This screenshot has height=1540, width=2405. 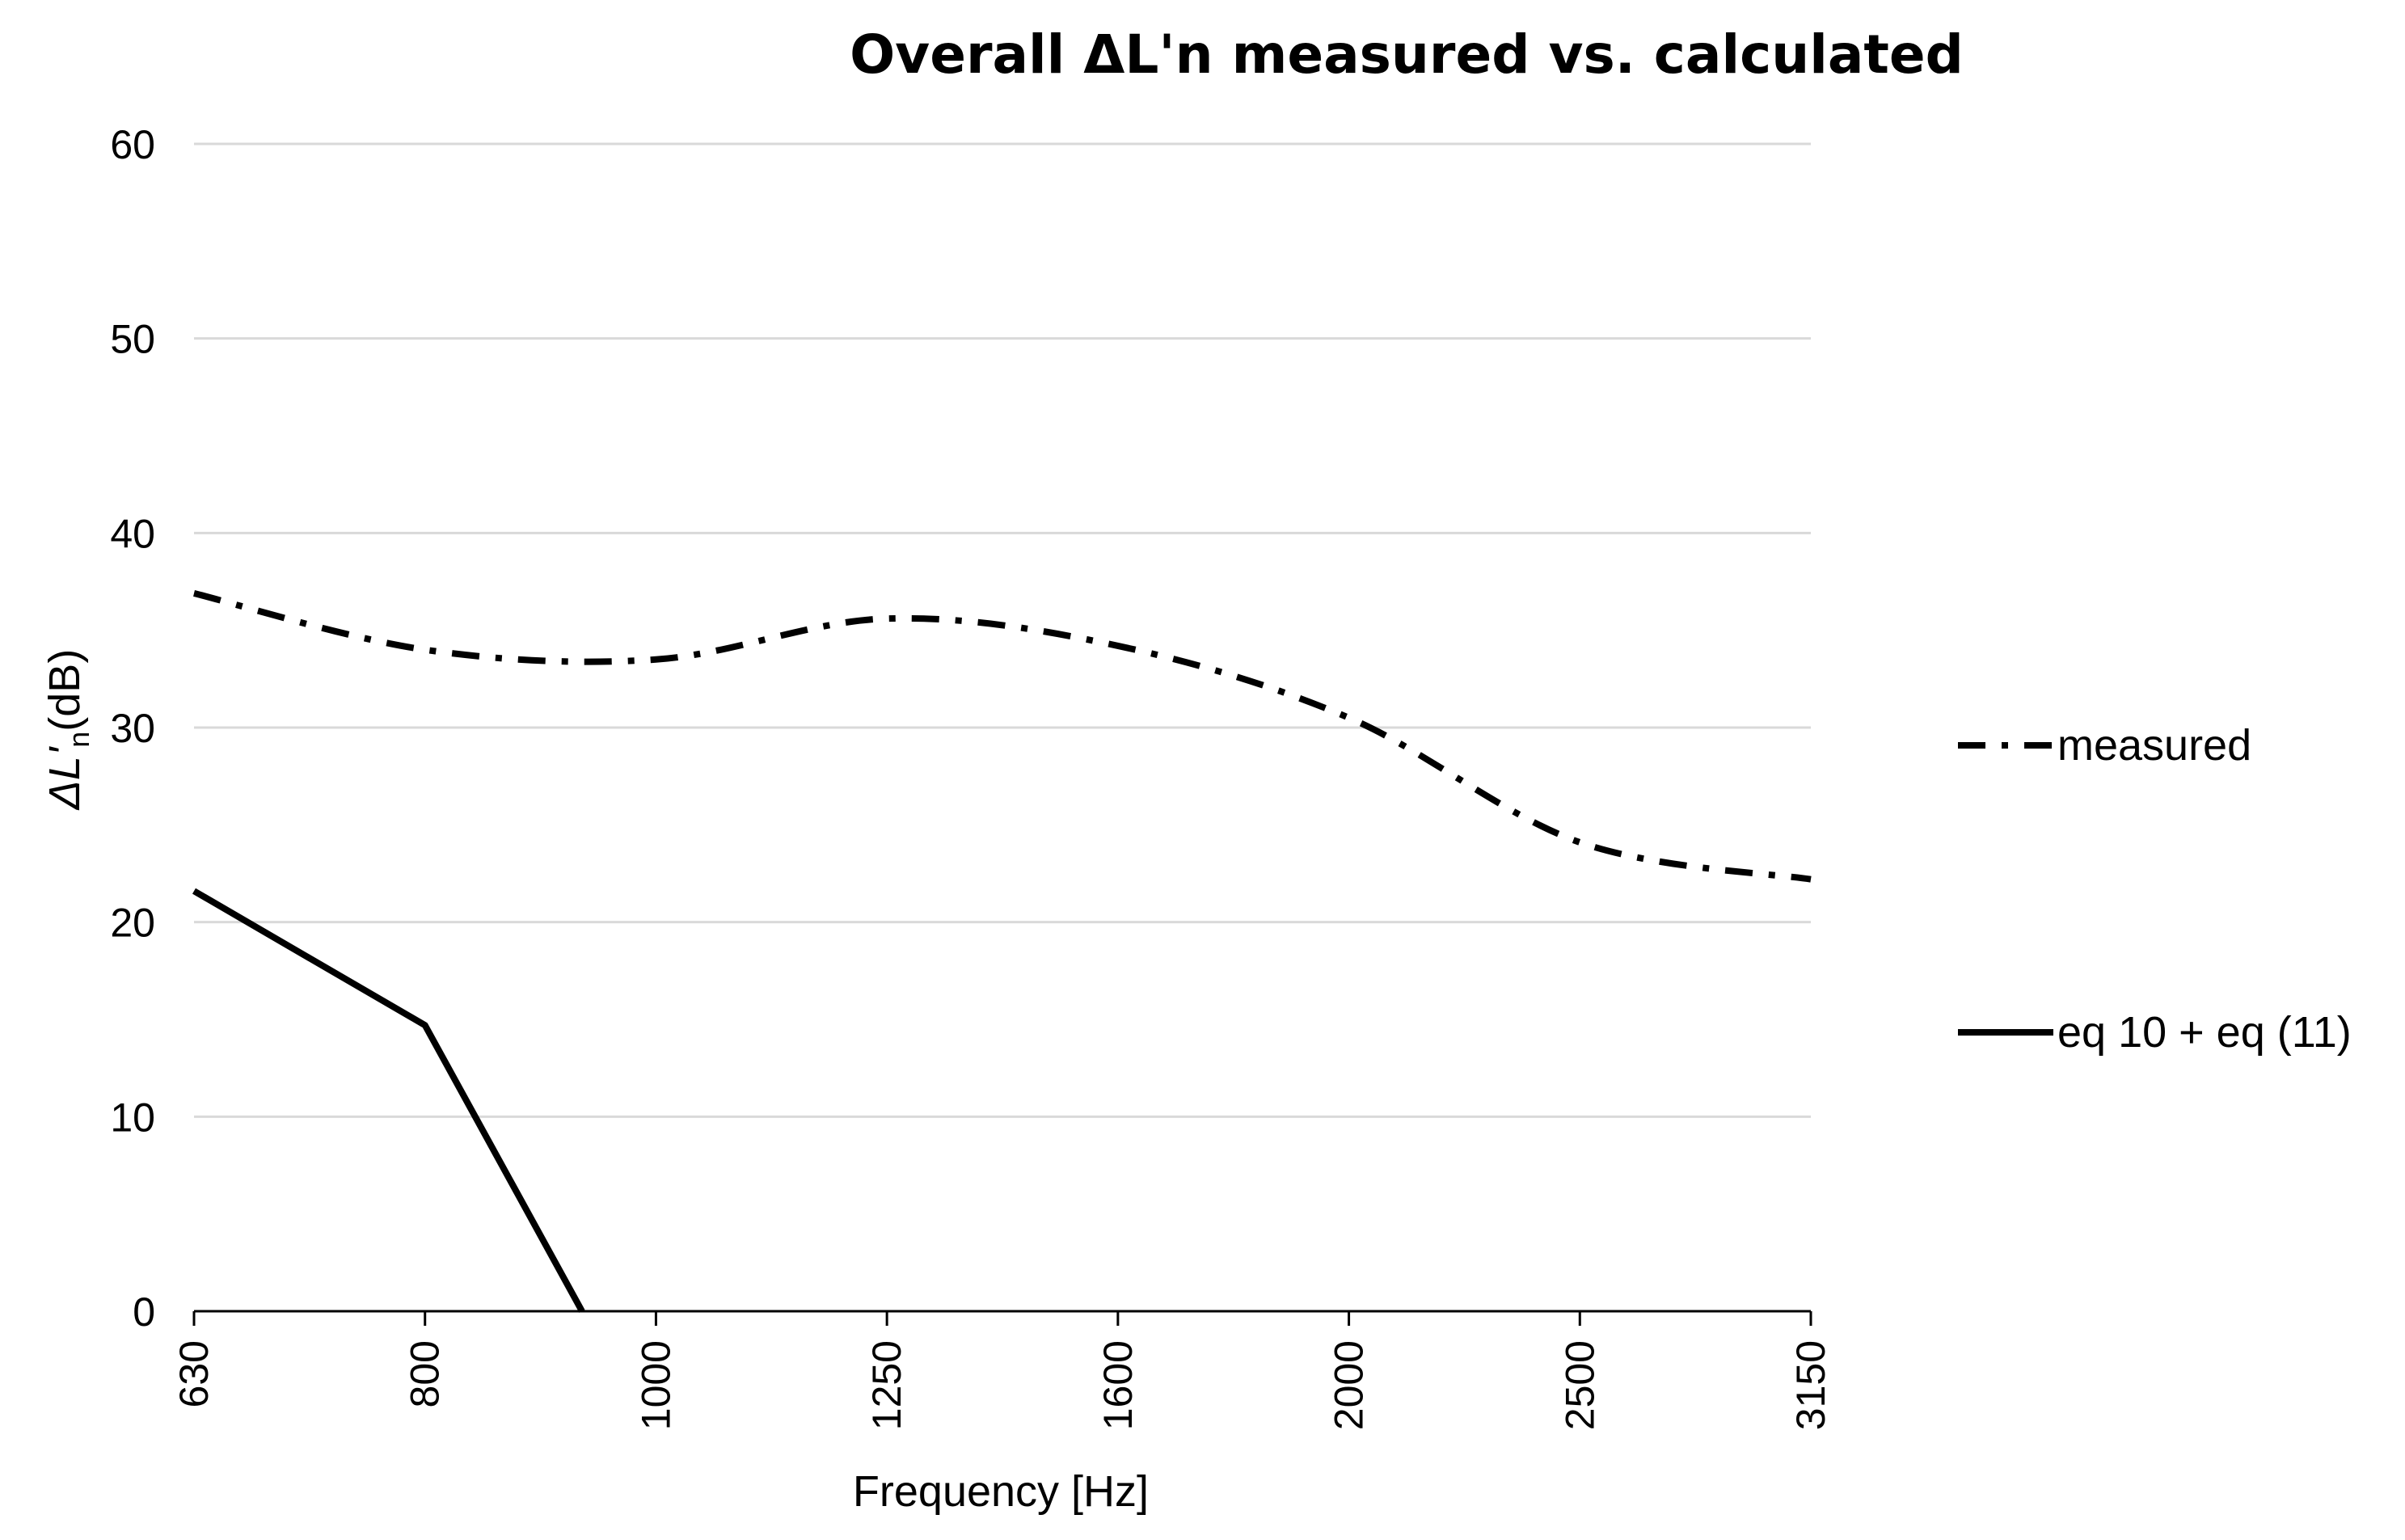 I want to click on y-tick-label: 0, so click(x=144, y=1312).